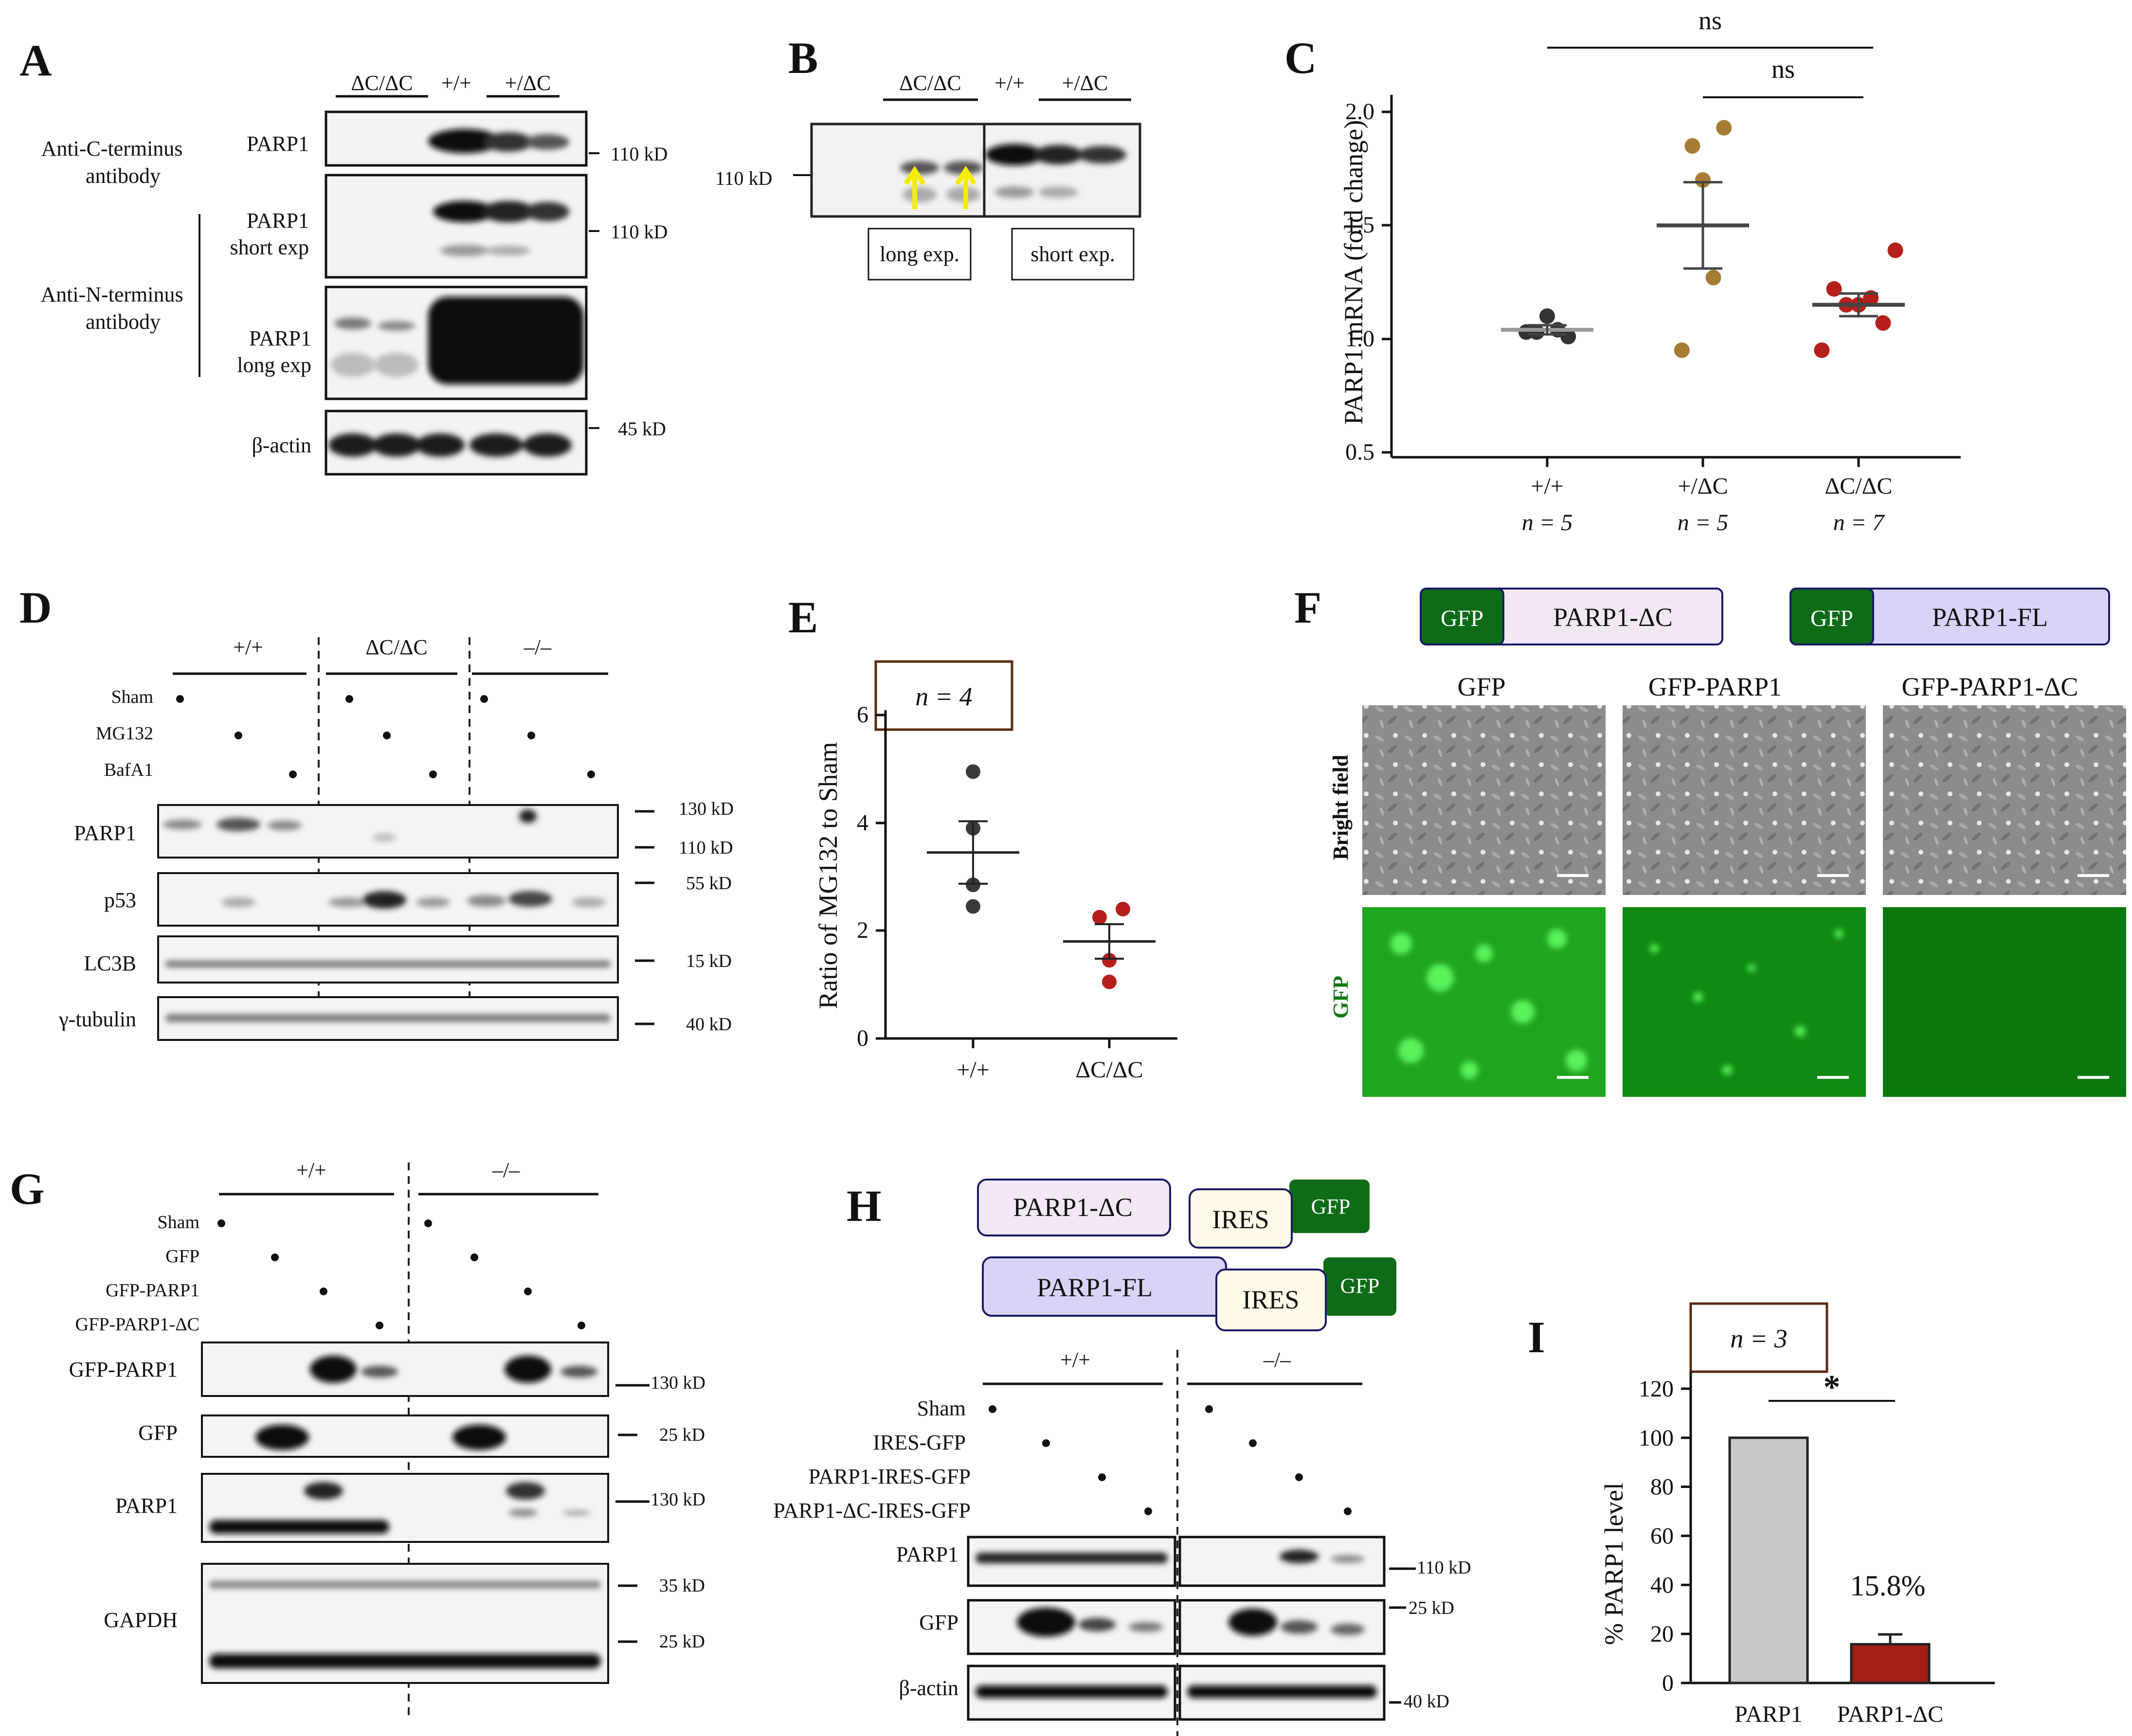 This screenshot has height=1736, width=2132. What do you see at coordinates (1241, 1220) in the screenshot?
I see `panel-h-construct-1-ires: IRES` at bounding box center [1241, 1220].